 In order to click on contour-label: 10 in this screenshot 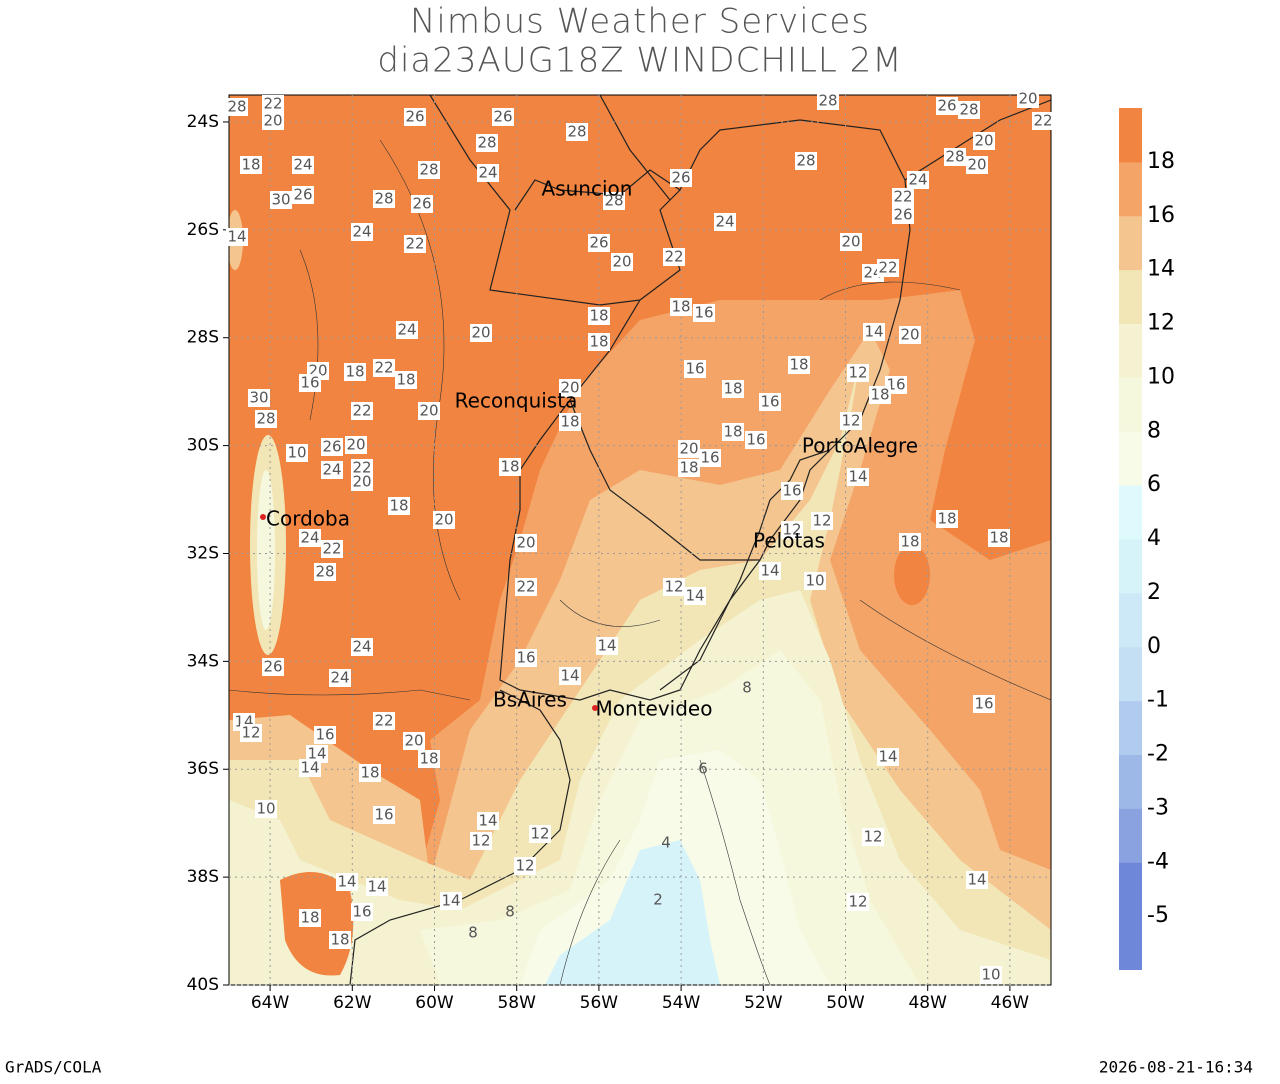, I will do `click(990, 975)`.